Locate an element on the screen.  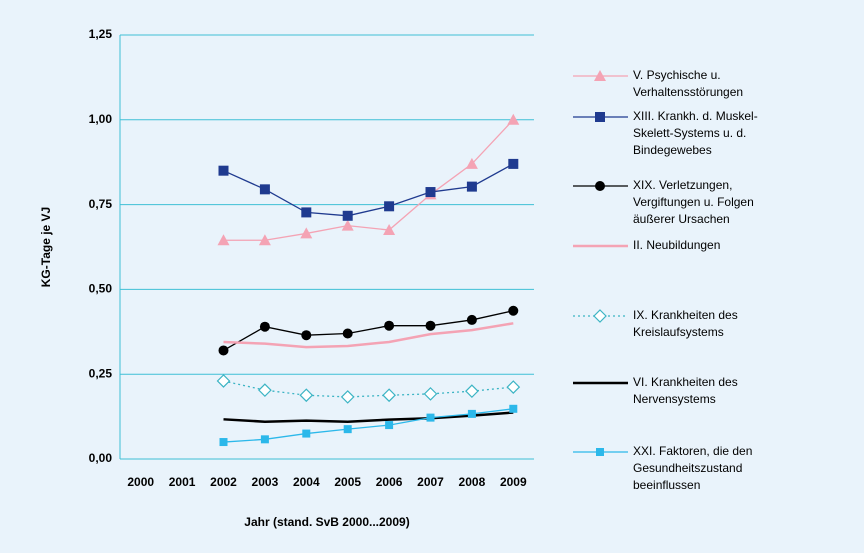
legend-label: VI. Krankheiten des Nervensystems is located at coordinates (685, 390).